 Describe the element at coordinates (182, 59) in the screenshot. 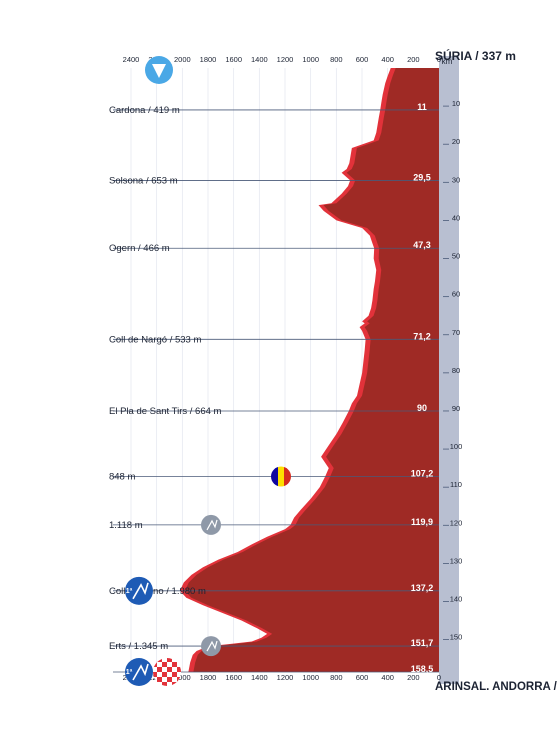

I see `altitude-tick-label-start: 2000` at that location.